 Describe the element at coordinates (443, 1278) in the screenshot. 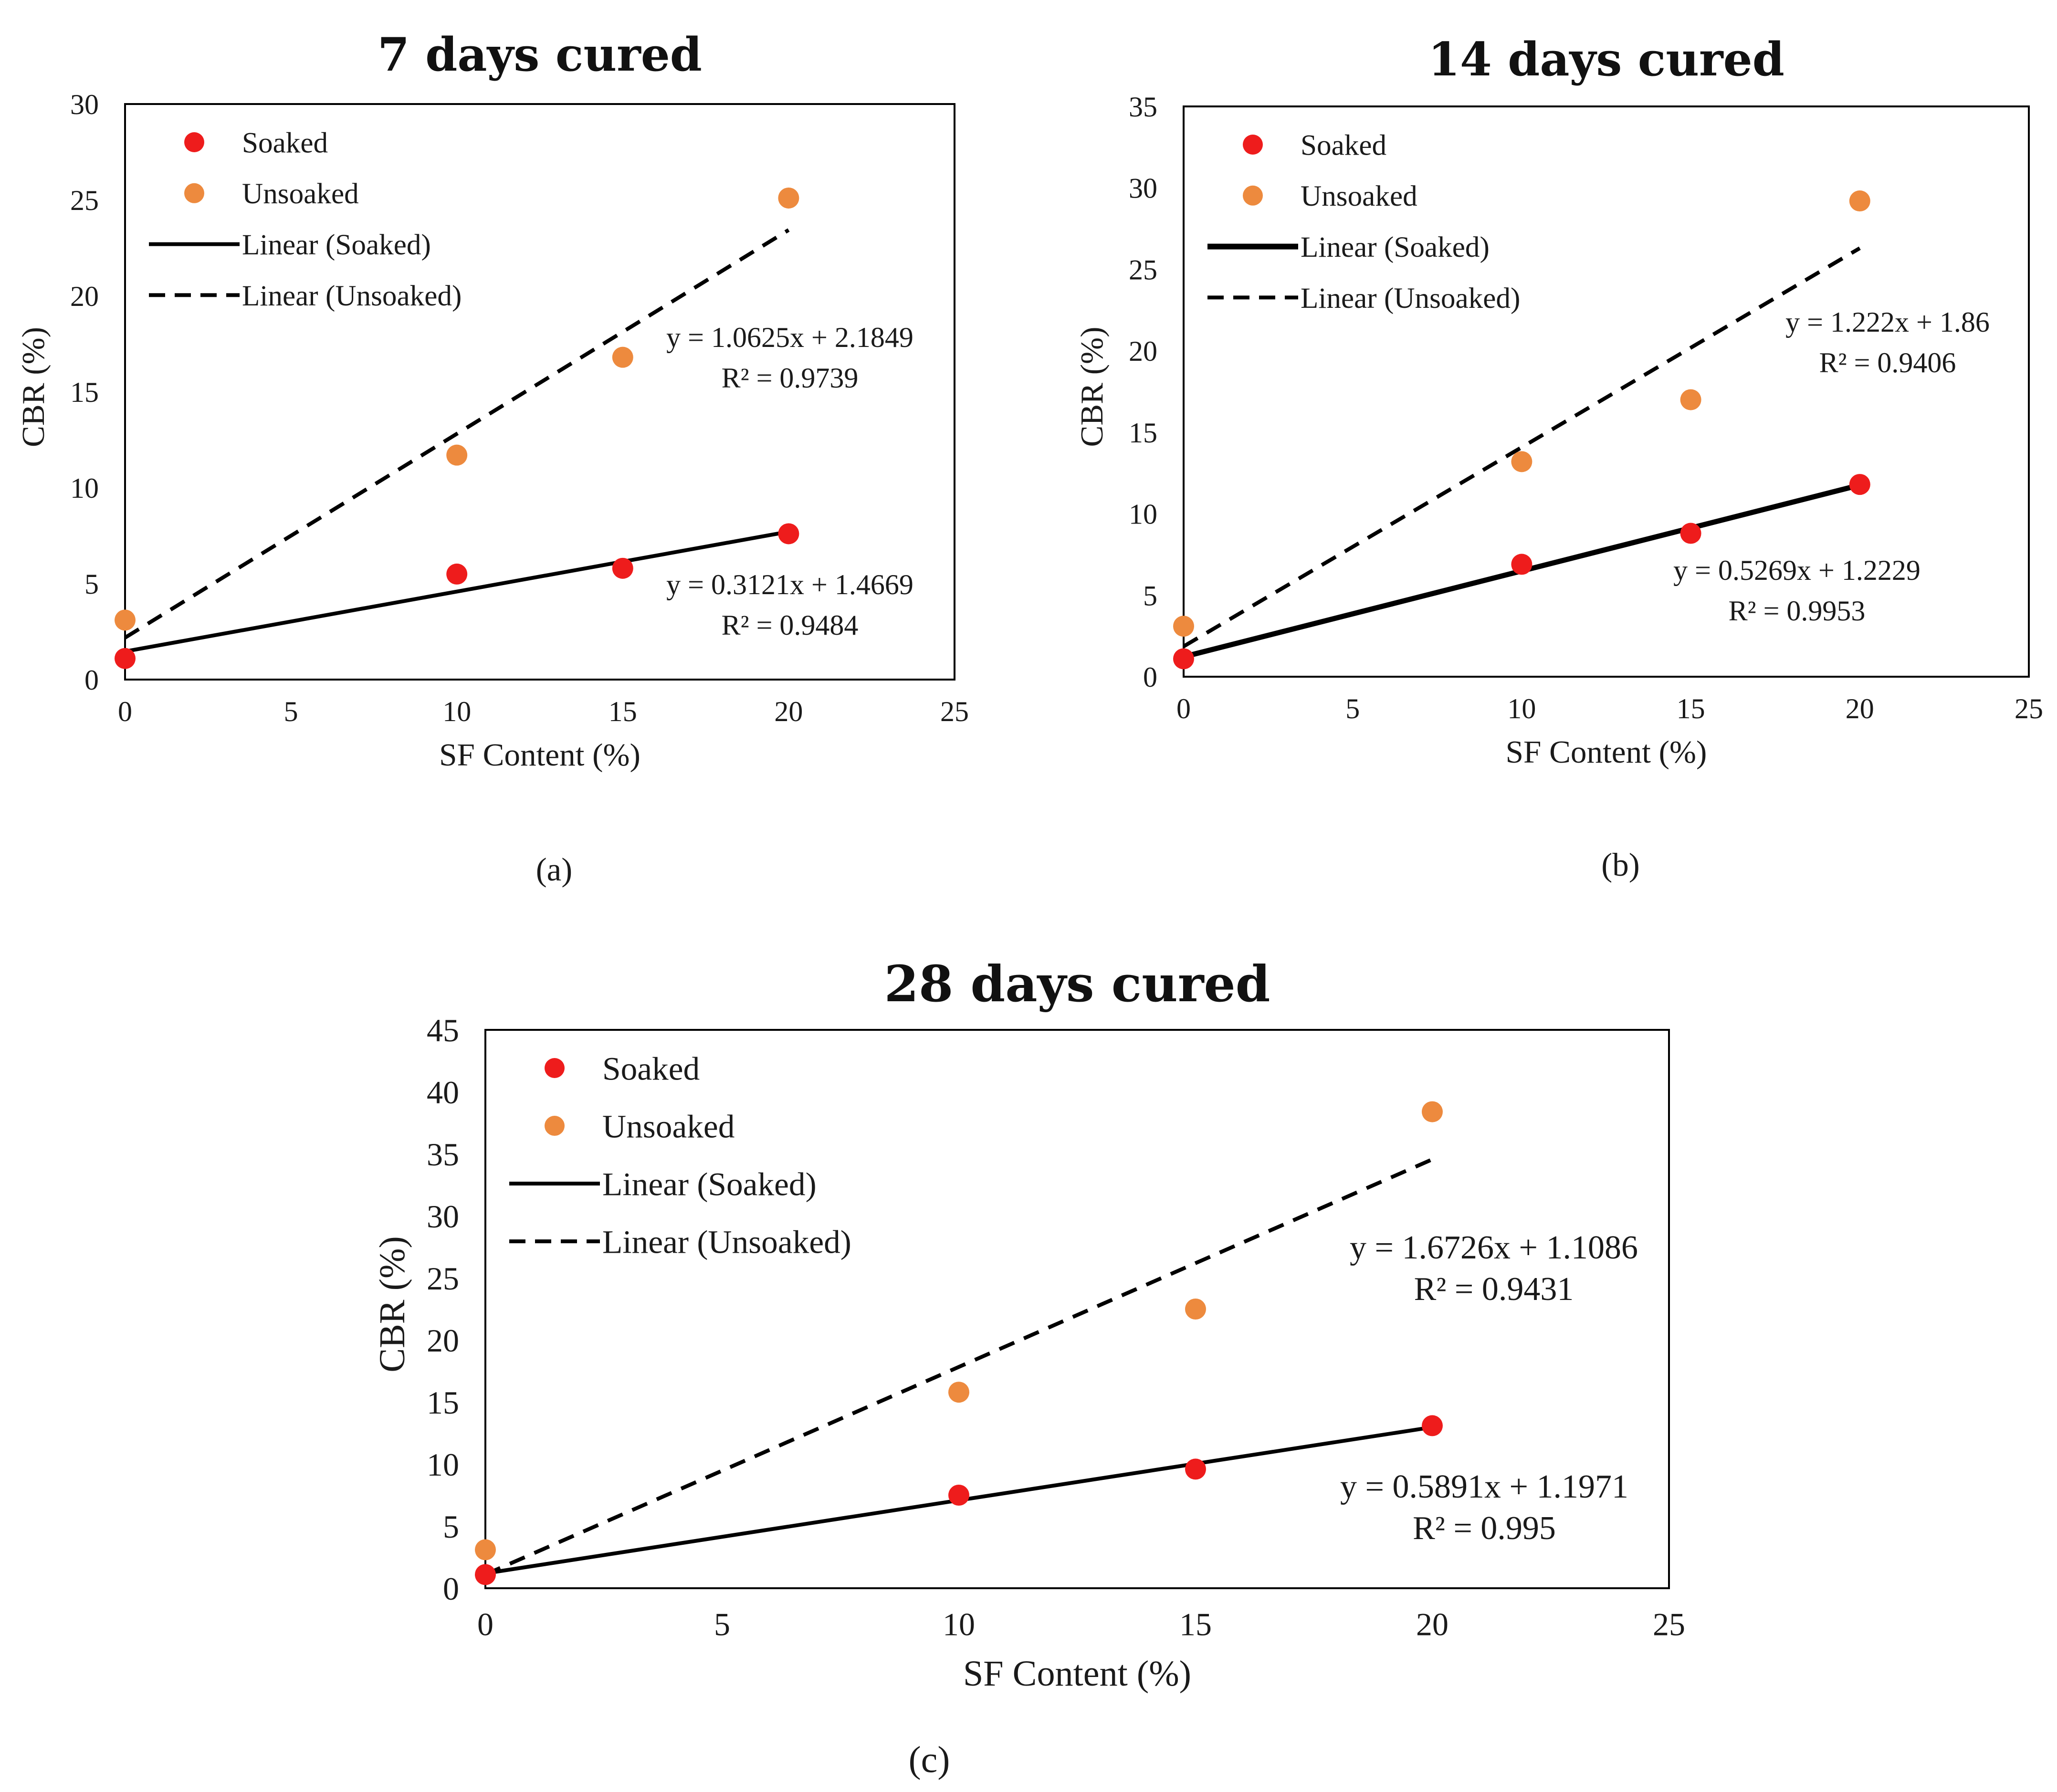

I see `chart-c-y-tick-label: 25` at that location.